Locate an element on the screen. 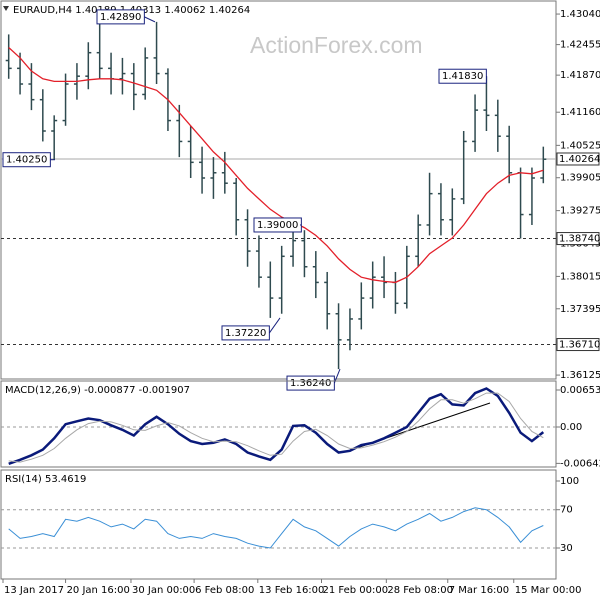  y-tick-label: 1.39275 is located at coordinates (580, 211).